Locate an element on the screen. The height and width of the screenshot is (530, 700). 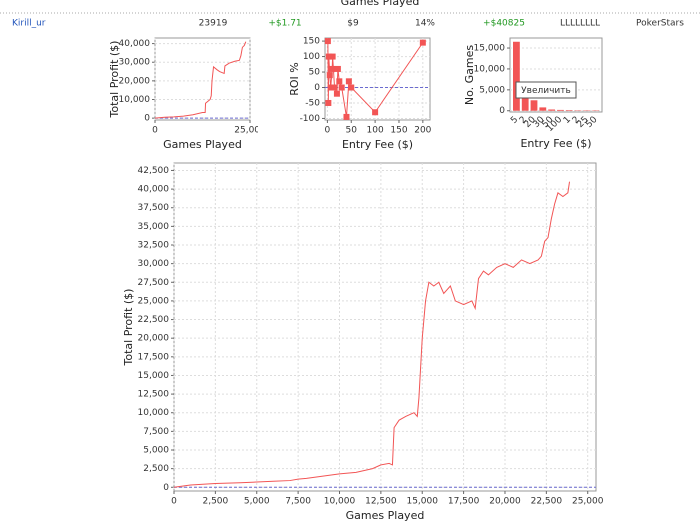
x-tick-label: 25,000 is located at coordinates (588, 502).